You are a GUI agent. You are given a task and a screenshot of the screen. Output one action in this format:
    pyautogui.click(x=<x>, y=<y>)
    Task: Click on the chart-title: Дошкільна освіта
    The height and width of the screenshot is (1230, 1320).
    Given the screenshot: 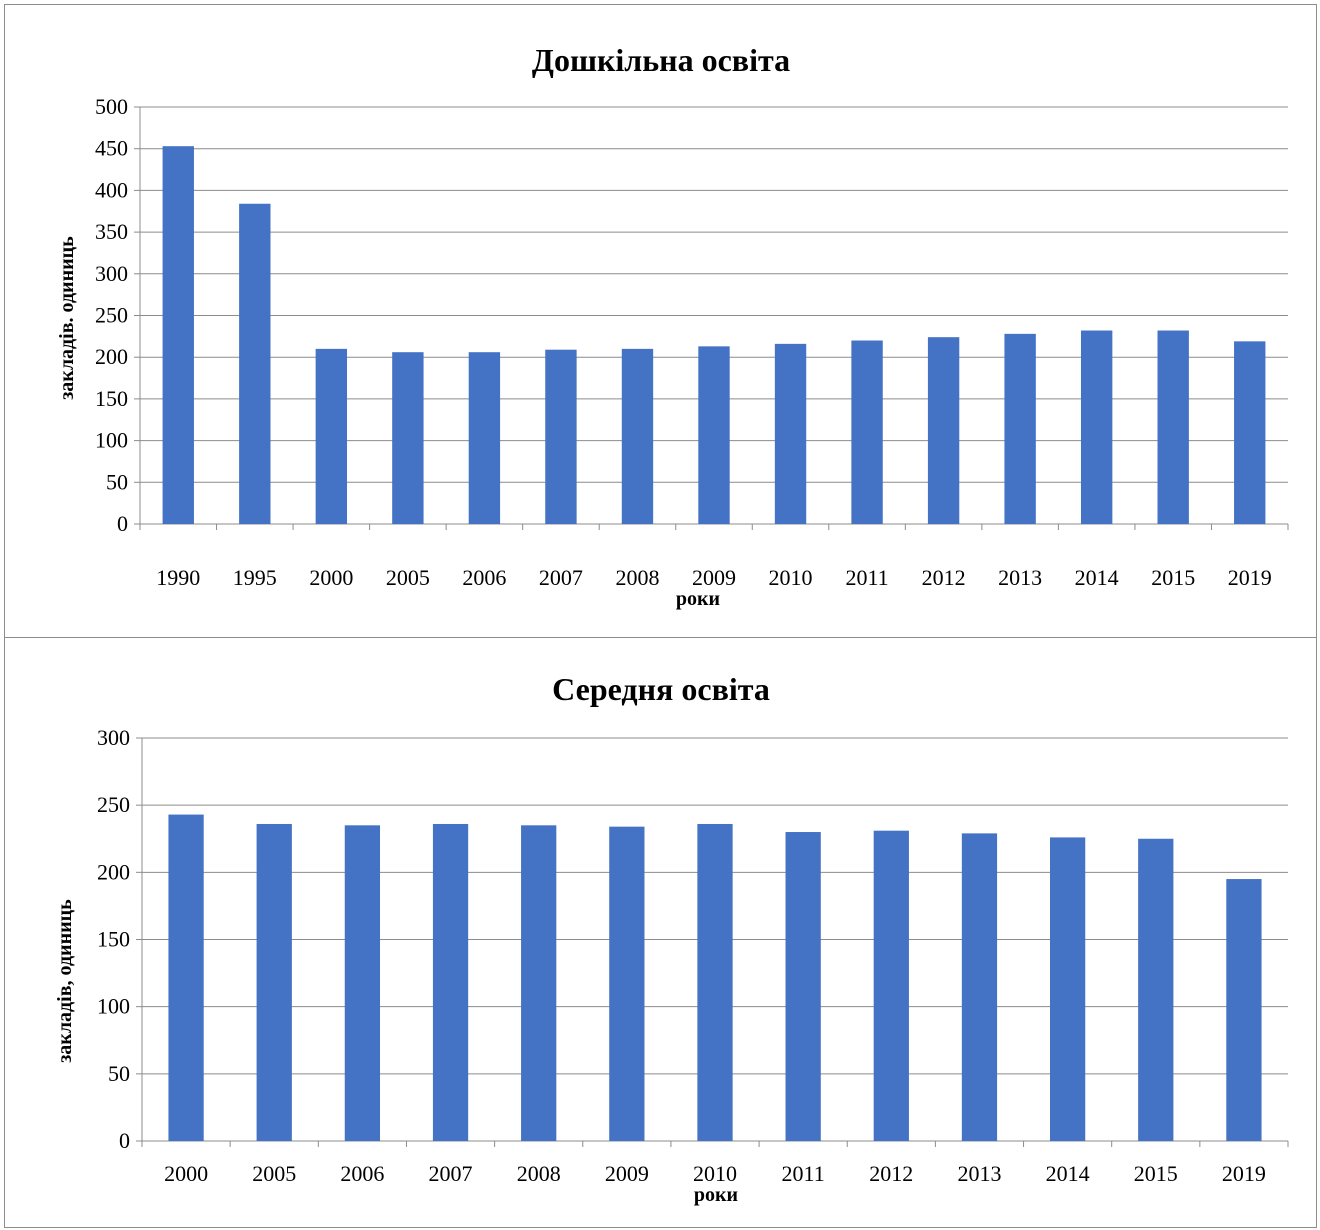 What is the action you would take?
    pyautogui.click(x=661, y=60)
    